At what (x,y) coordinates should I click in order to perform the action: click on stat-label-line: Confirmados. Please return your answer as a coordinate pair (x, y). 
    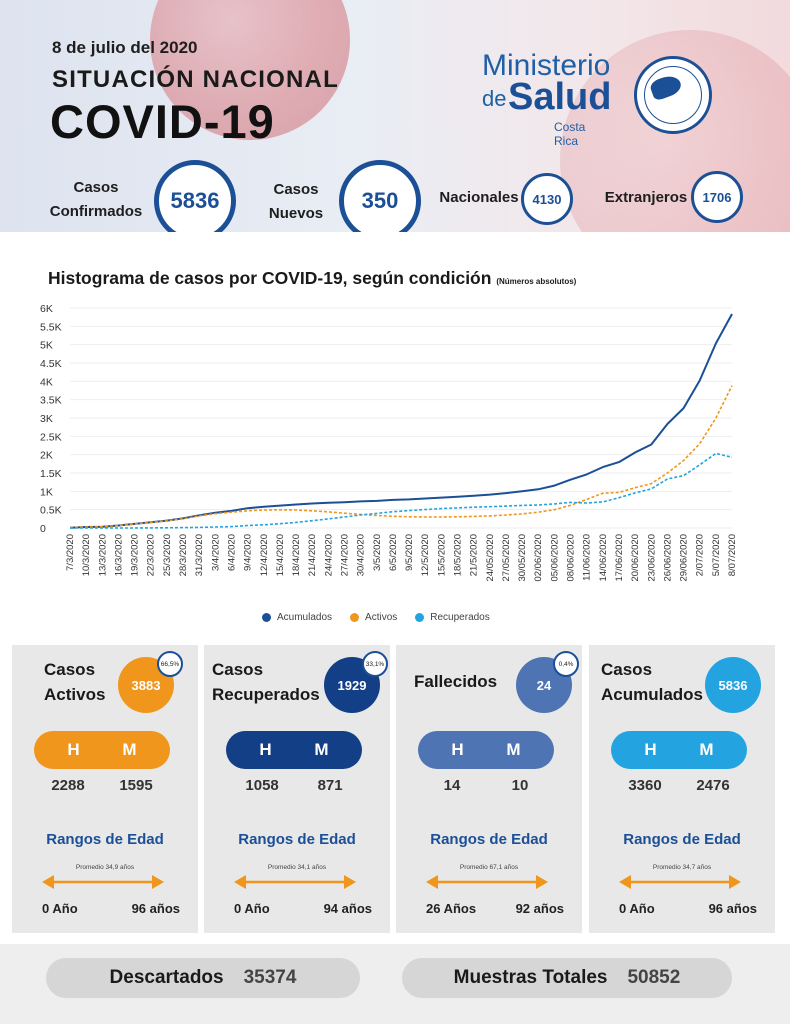
    Looking at the image, I should click on (96, 211).